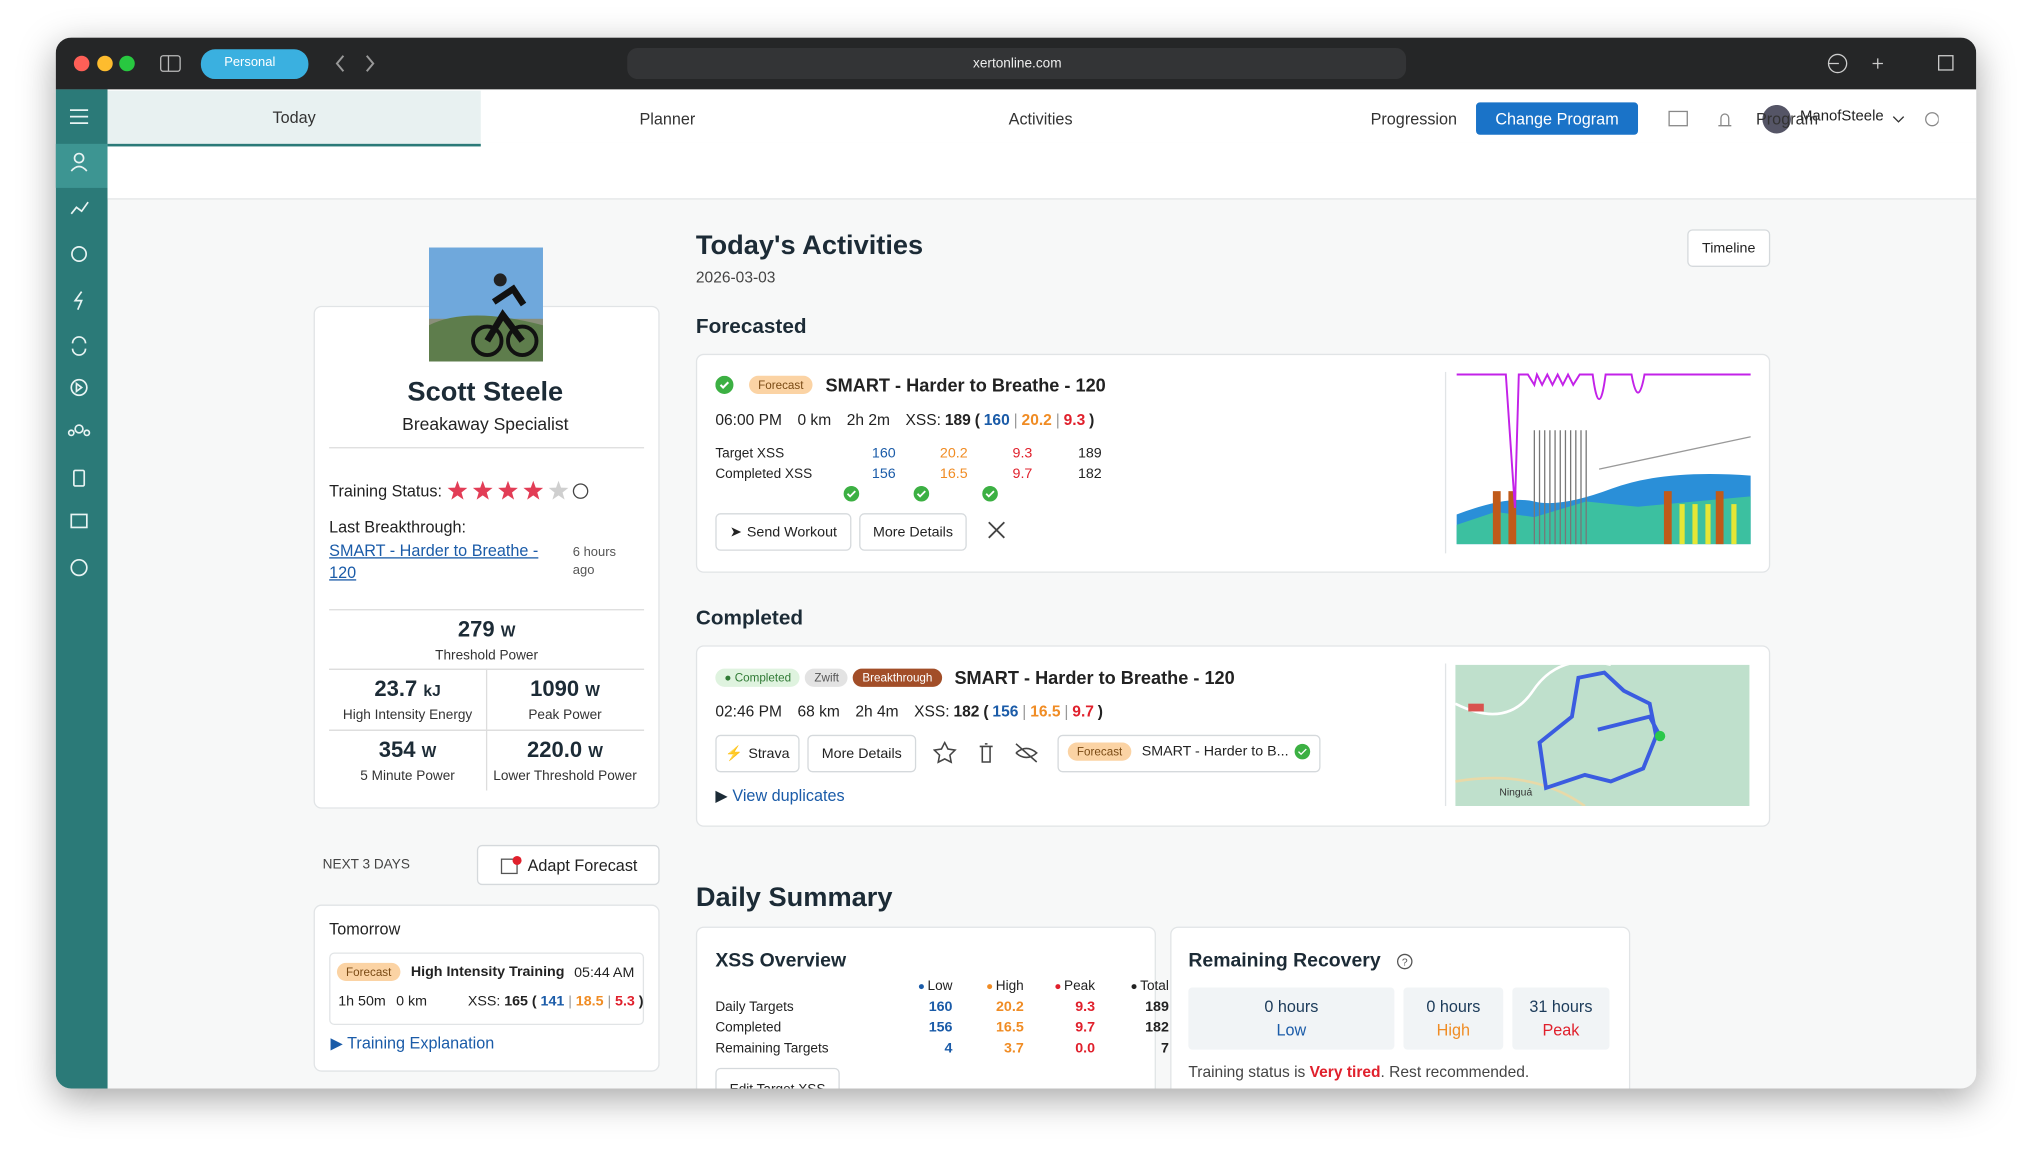 This screenshot has height=1162, width=2032. Describe the element at coordinates (788, 795) in the screenshot. I see `view-duplicates-text: View duplicates` at that location.